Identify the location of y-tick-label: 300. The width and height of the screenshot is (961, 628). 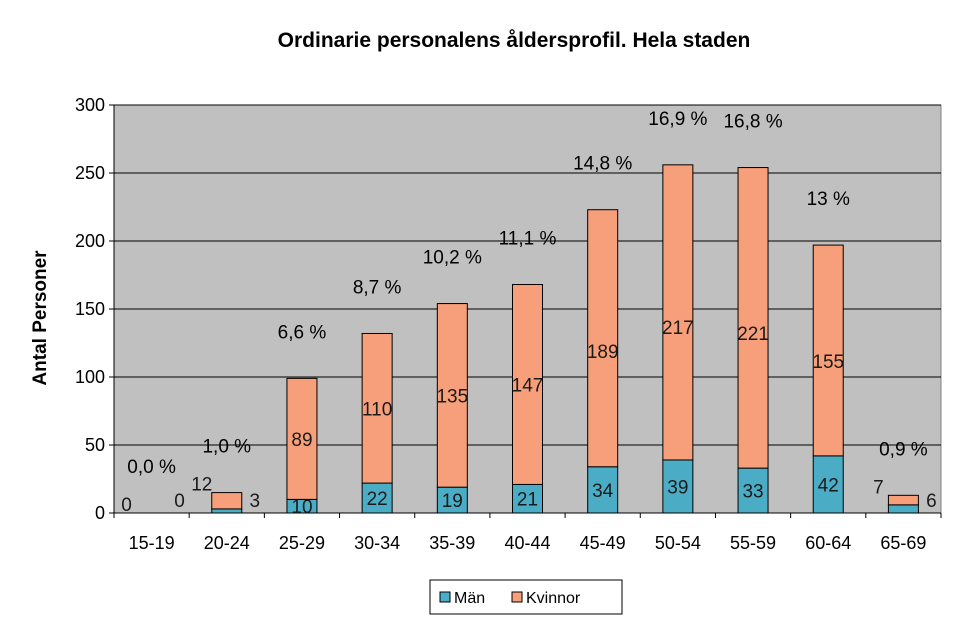
(90, 105).